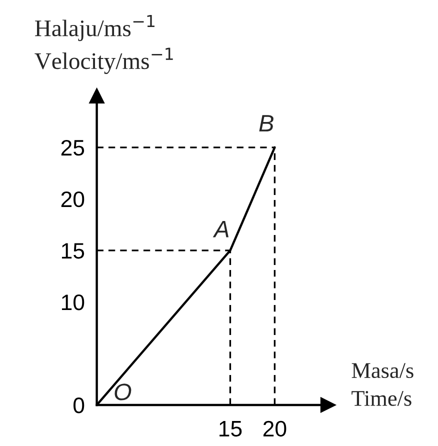 The height and width of the screenshot is (446, 438). I want to click on annotation: A, so click(220, 229).